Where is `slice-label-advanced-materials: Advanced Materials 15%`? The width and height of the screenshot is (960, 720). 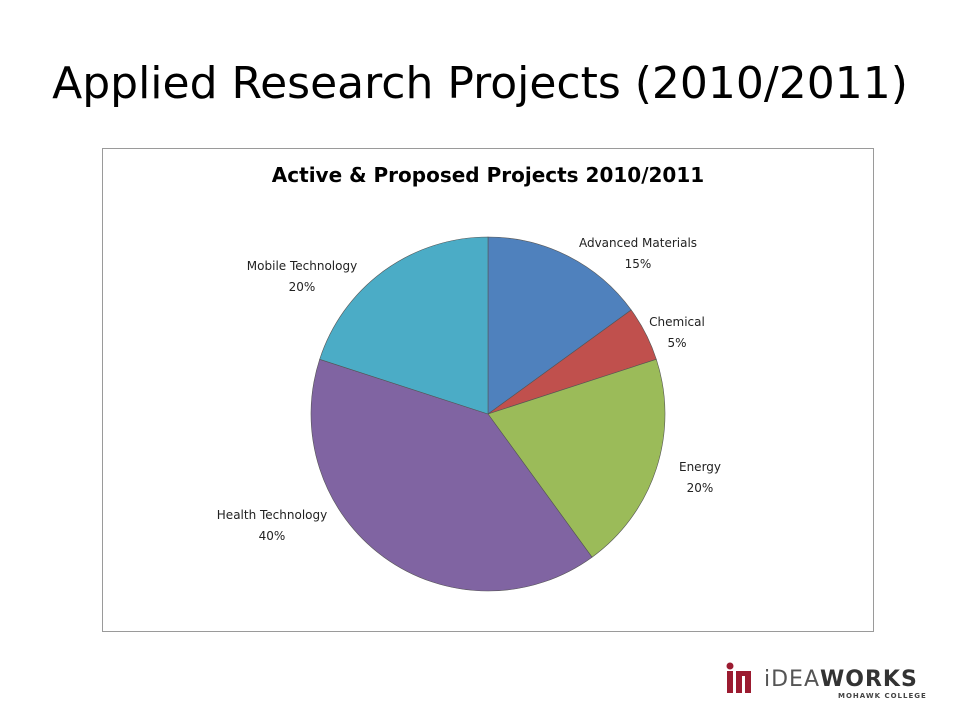 slice-label-advanced-materials: Advanced Materials 15% is located at coordinates (638, 254).